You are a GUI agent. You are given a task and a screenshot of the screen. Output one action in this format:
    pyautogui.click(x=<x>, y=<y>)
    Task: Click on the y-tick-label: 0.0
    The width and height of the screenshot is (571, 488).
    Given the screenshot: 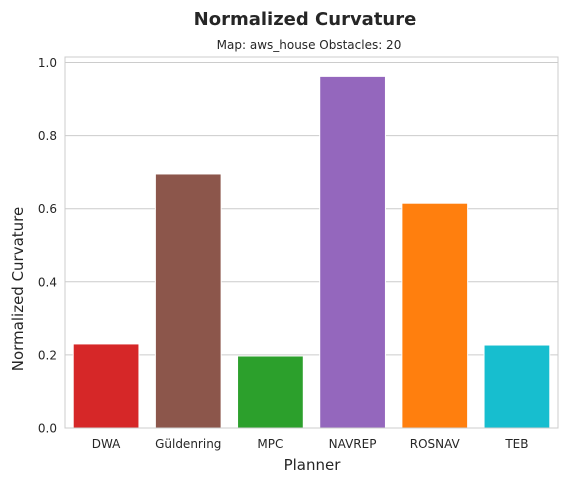 What is the action you would take?
    pyautogui.click(x=47, y=429)
    